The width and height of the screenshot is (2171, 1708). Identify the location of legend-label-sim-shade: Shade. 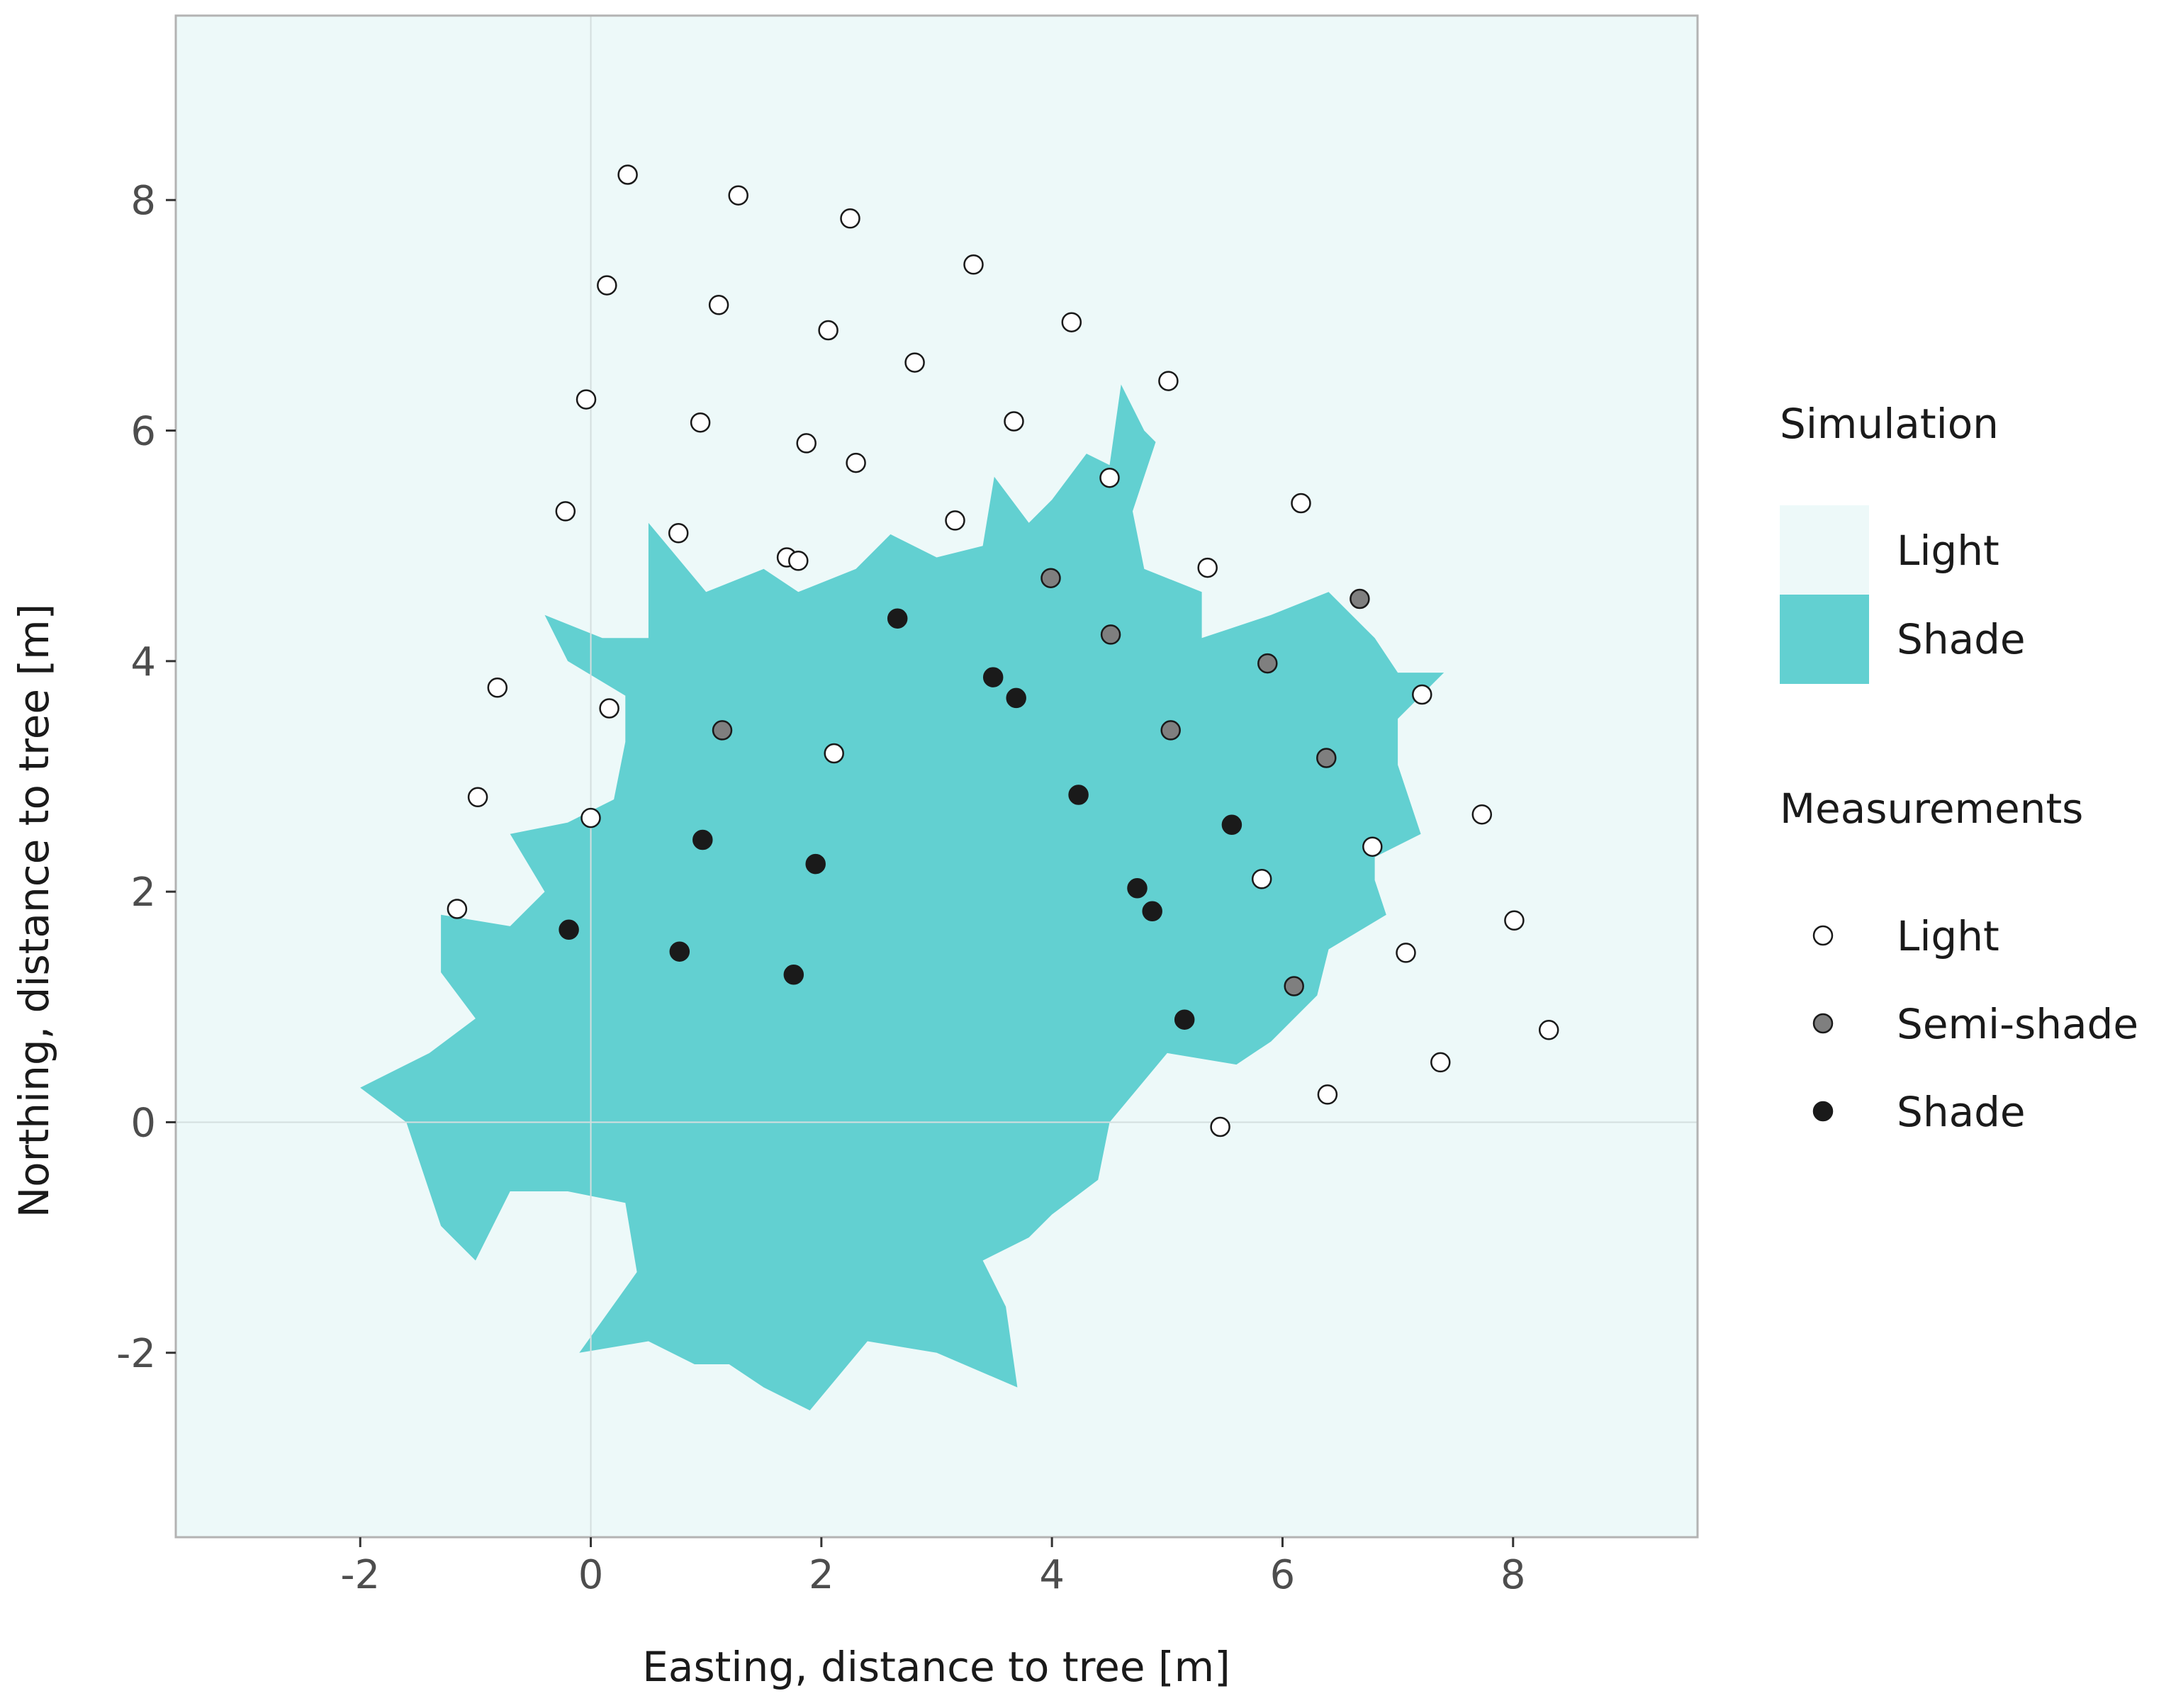
(1962, 639).